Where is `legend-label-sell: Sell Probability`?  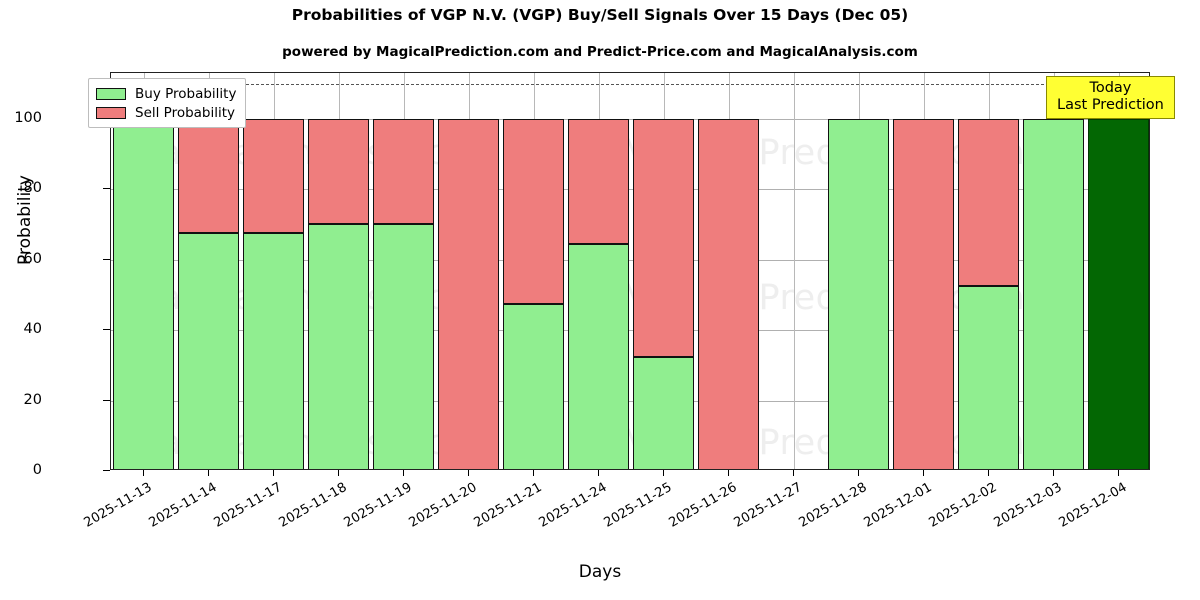 legend-label-sell: Sell Probability is located at coordinates (185, 112).